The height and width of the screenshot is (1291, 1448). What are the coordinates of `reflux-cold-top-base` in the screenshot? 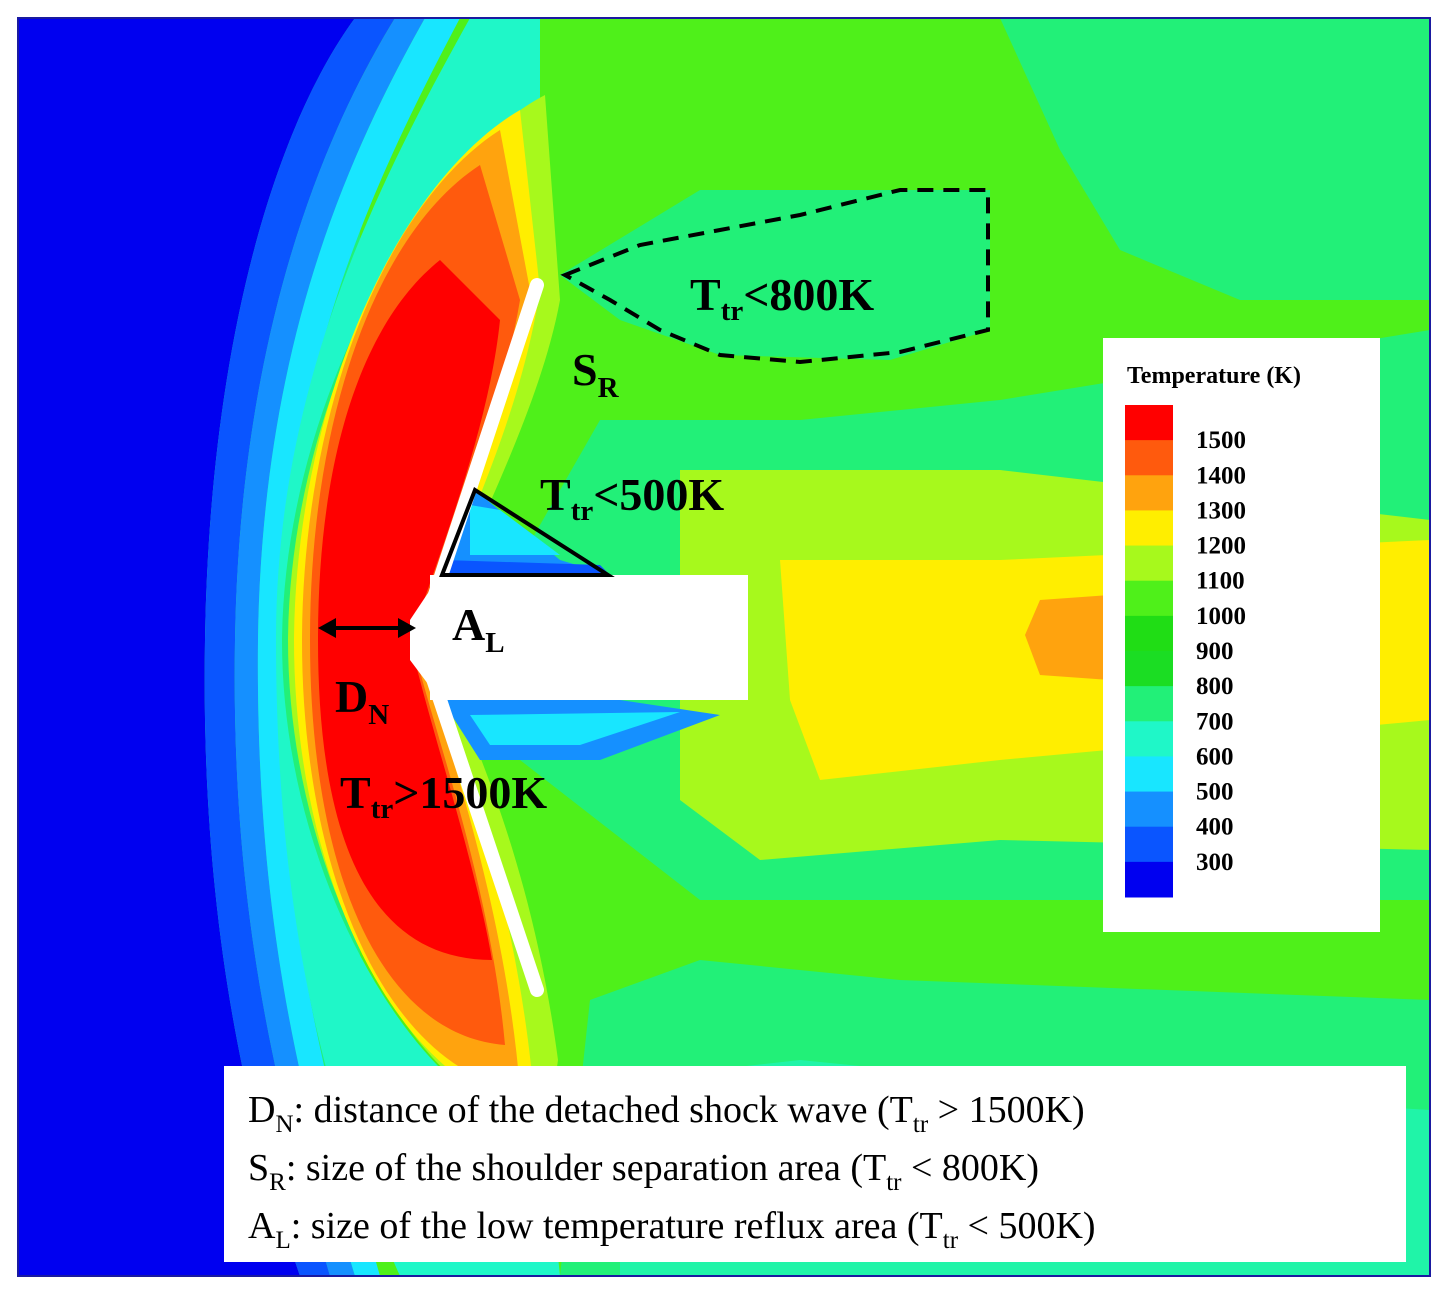 It's located at (526, 568).